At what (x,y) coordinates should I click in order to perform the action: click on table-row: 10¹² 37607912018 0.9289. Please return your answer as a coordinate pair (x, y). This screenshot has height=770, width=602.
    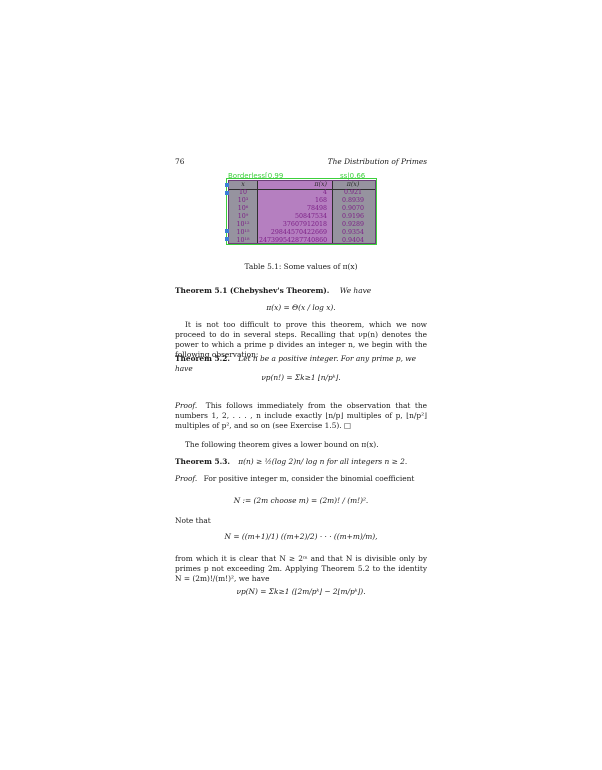
    Looking at the image, I should click on (302, 225).